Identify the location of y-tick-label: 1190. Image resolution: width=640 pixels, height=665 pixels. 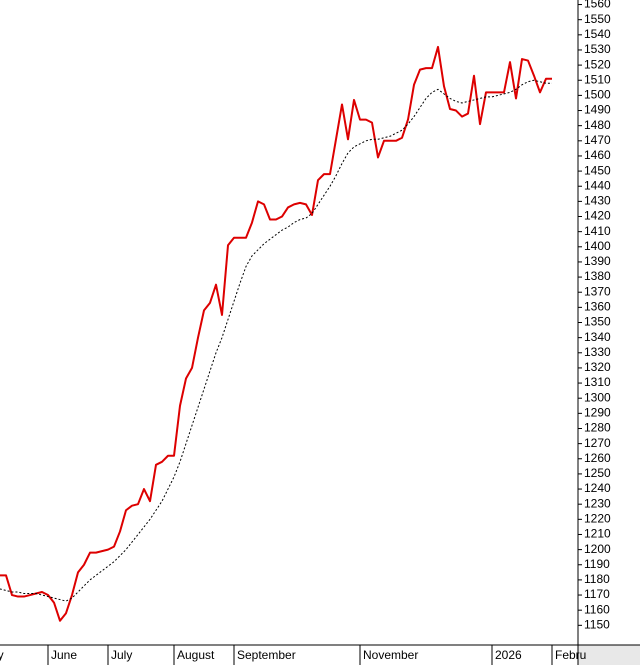
(597, 564).